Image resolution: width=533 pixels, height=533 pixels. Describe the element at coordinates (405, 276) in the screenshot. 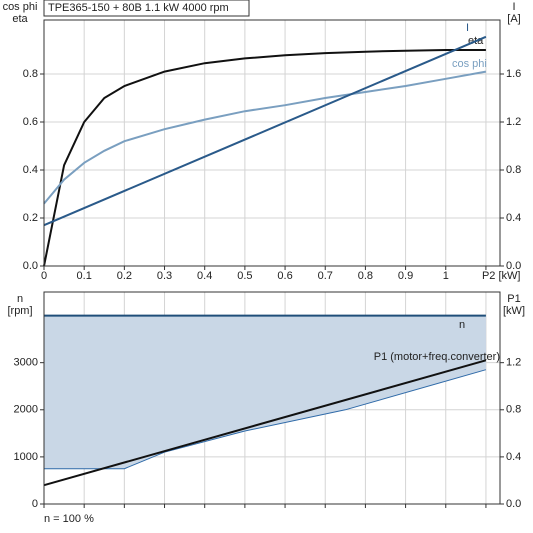

I see `x-tick-label: 0.9` at that location.